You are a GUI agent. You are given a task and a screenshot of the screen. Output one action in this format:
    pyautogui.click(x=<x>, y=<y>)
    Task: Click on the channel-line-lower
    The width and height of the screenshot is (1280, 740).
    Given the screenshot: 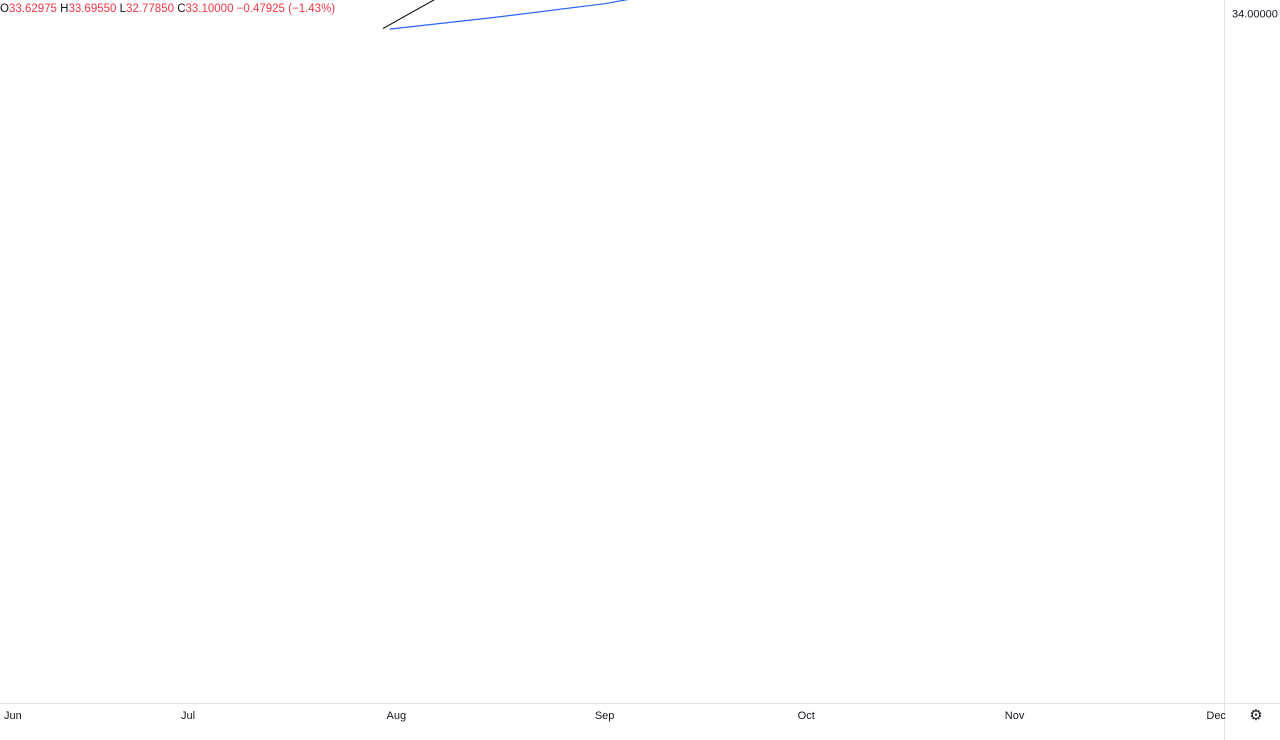 What is the action you would take?
    pyautogui.click(x=408, y=14)
    